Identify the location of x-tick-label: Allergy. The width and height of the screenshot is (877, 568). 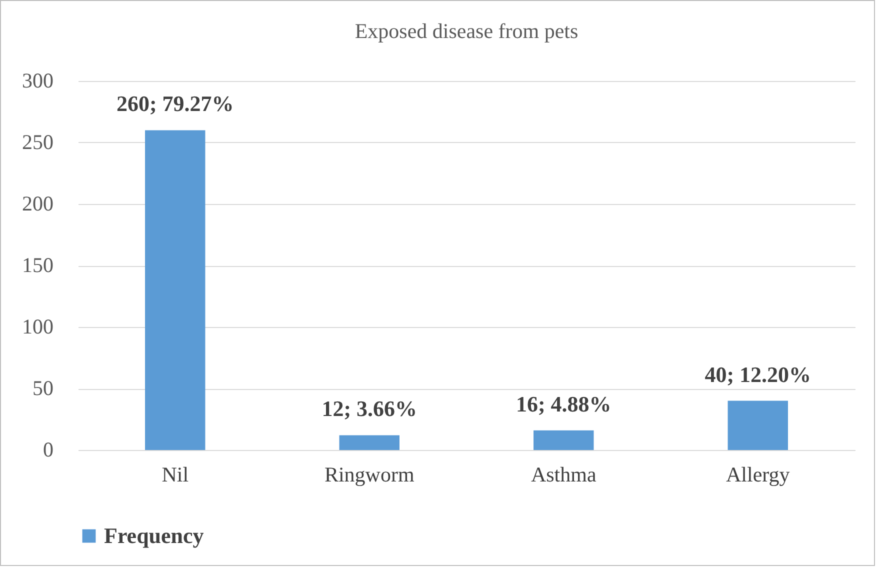
(758, 474).